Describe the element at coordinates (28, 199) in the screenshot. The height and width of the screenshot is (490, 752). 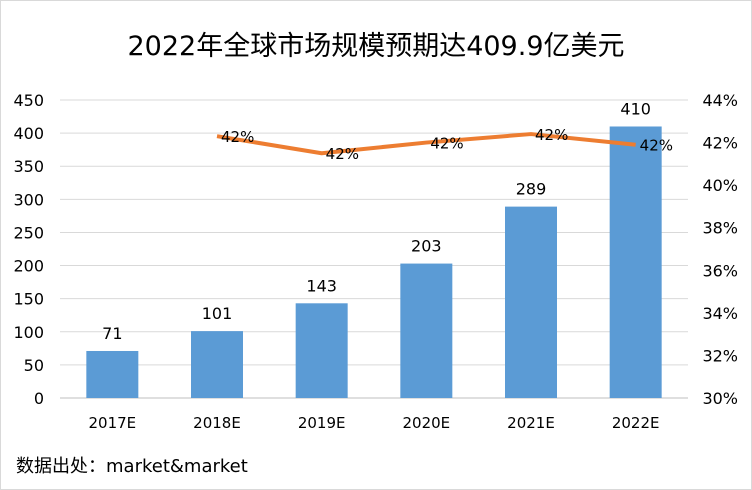
I see `y-tick-label: 300` at that location.